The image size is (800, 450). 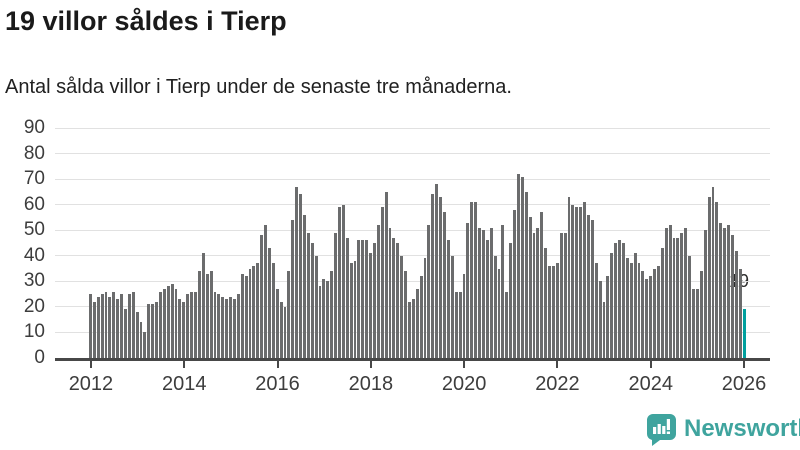 I want to click on y-axis-label: 60, so click(x=34, y=204).